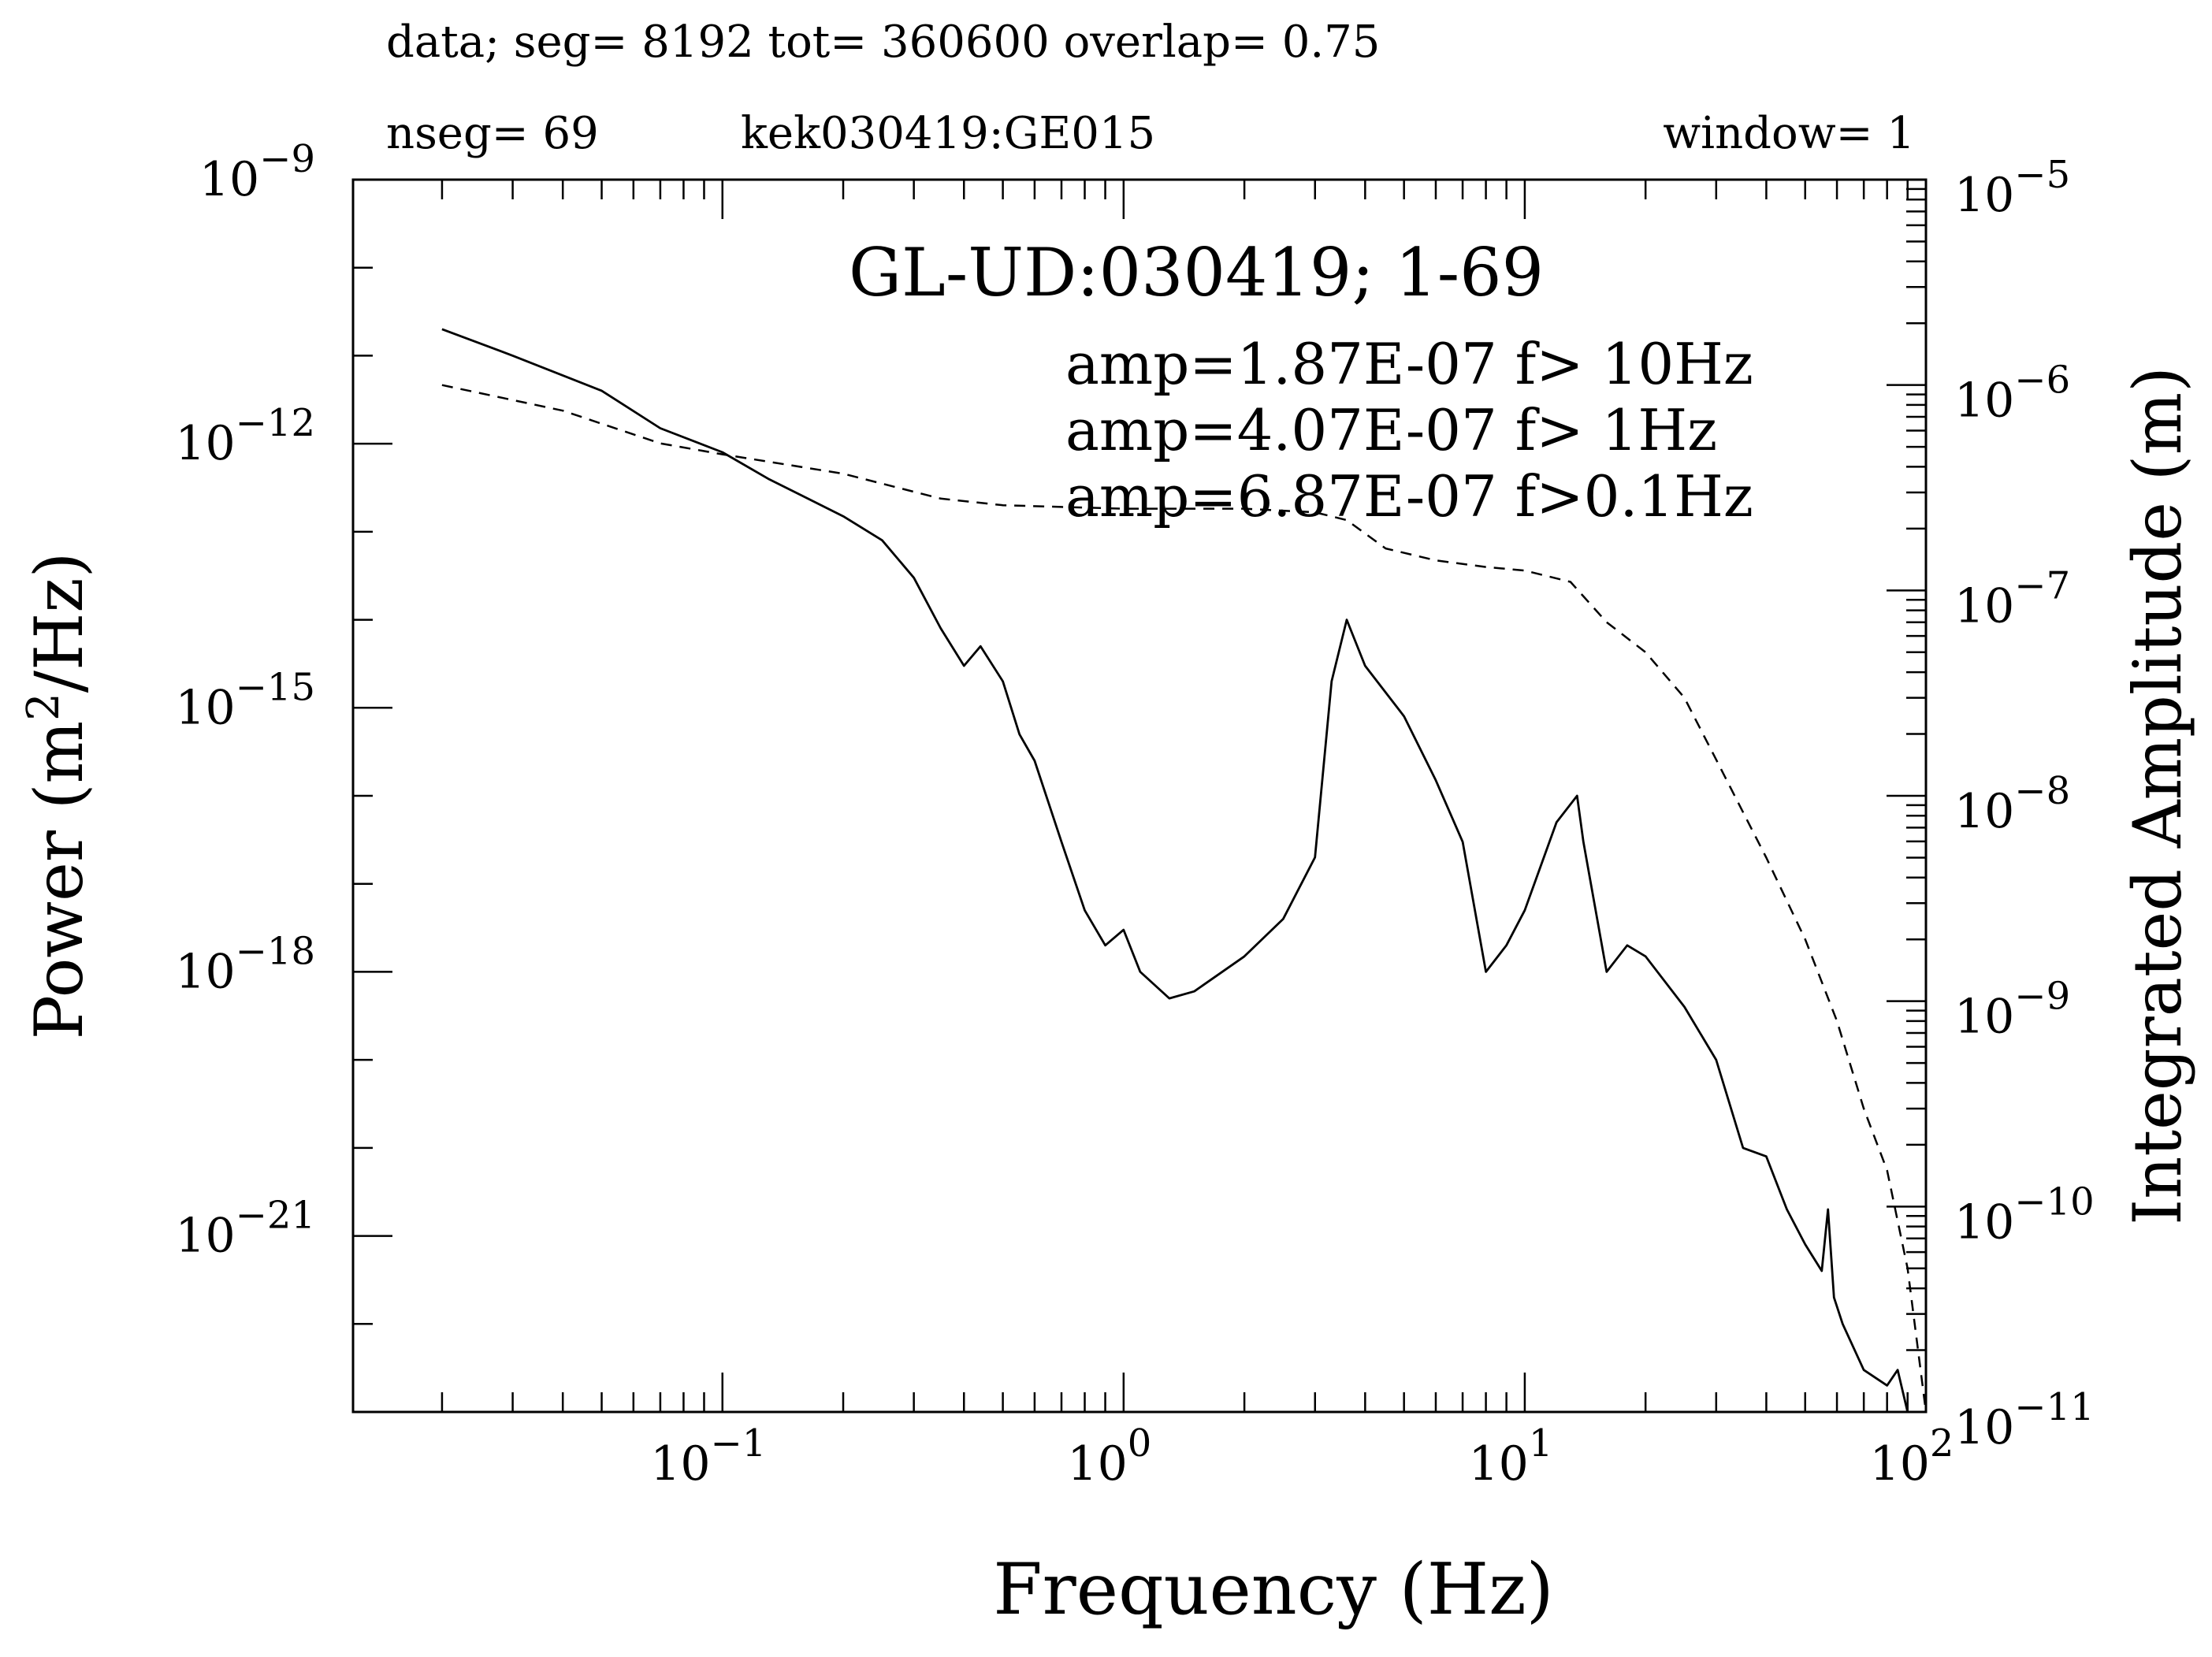 The image size is (2212, 1657). Describe the element at coordinates (2012, 598) in the screenshot. I see `y2-tick-label: 10⁻⁷` at that location.